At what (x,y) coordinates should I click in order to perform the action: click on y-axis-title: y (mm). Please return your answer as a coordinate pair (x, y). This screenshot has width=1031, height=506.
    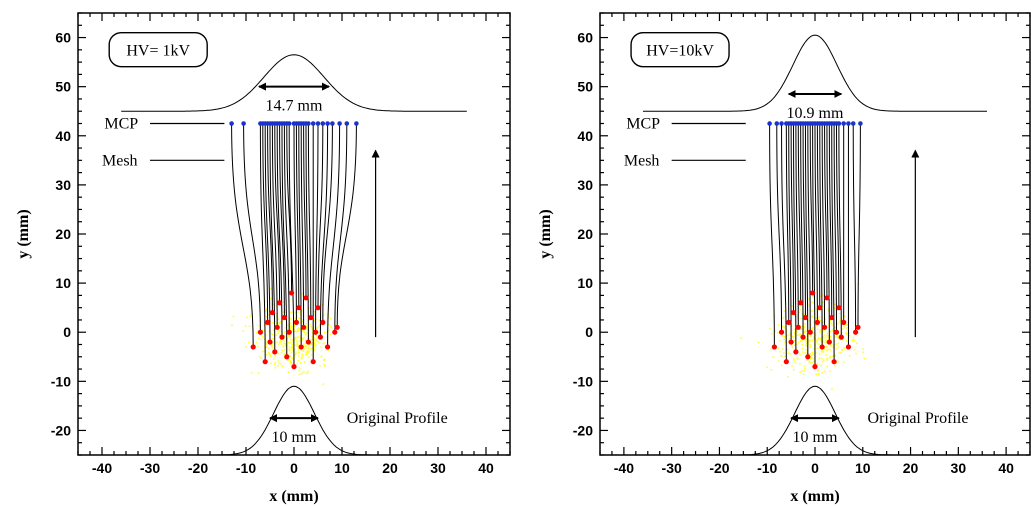
    Looking at the image, I should click on (23, 233).